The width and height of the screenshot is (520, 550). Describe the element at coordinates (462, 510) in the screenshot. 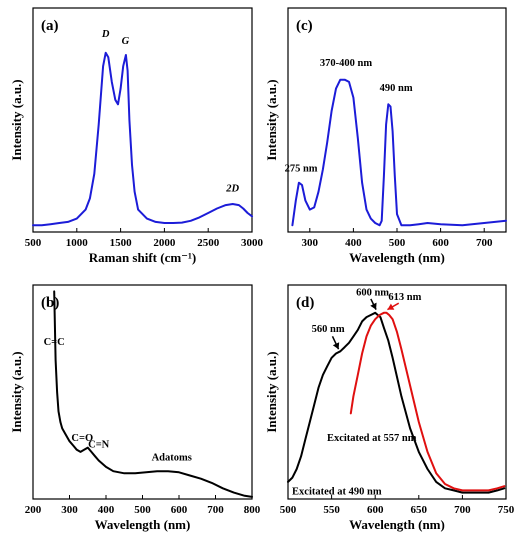

I see `pl-emission-xtick-label: 700` at that location.